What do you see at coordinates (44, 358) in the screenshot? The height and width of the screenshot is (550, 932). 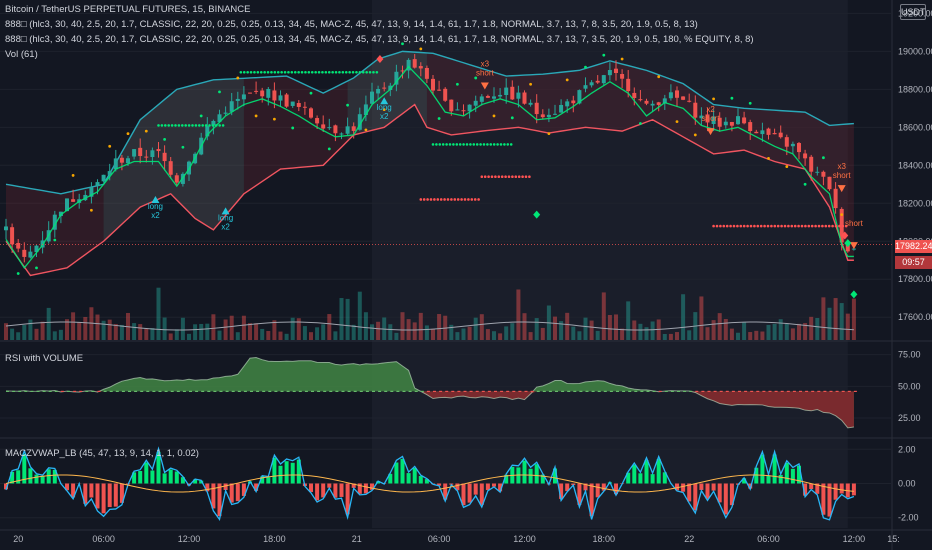 I see `rsi-pane-title: RSI with VOLUME` at bounding box center [44, 358].